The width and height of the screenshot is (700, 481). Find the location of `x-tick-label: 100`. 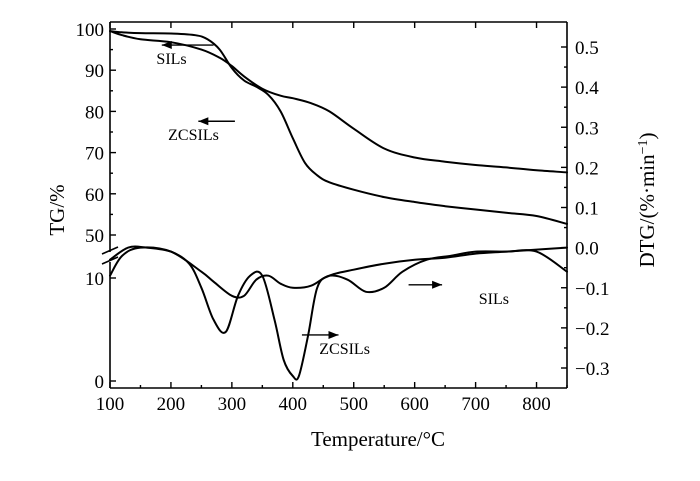

x-tick-label: 100 is located at coordinates (110, 404).